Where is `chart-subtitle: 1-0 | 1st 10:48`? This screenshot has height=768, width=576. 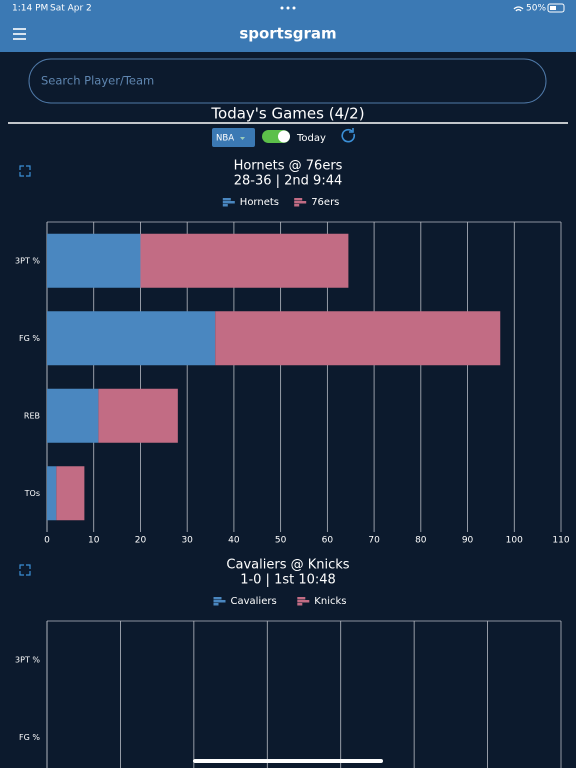 chart-subtitle: 1-0 | 1st 10:48 is located at coordinates (288, 580).